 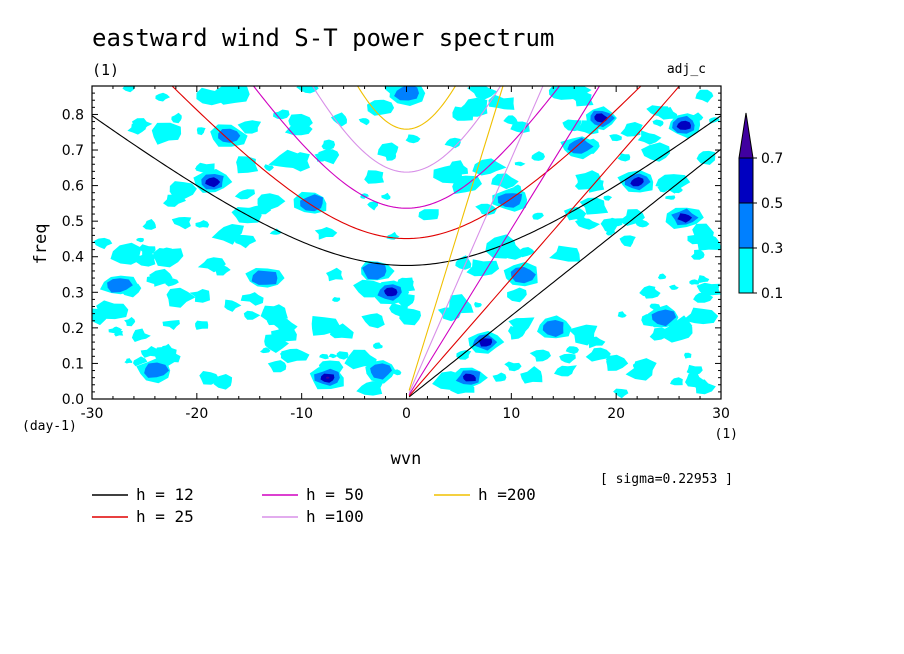 I want to click on chart-subtitle-right: adj_c, so click(x=686, y=69).